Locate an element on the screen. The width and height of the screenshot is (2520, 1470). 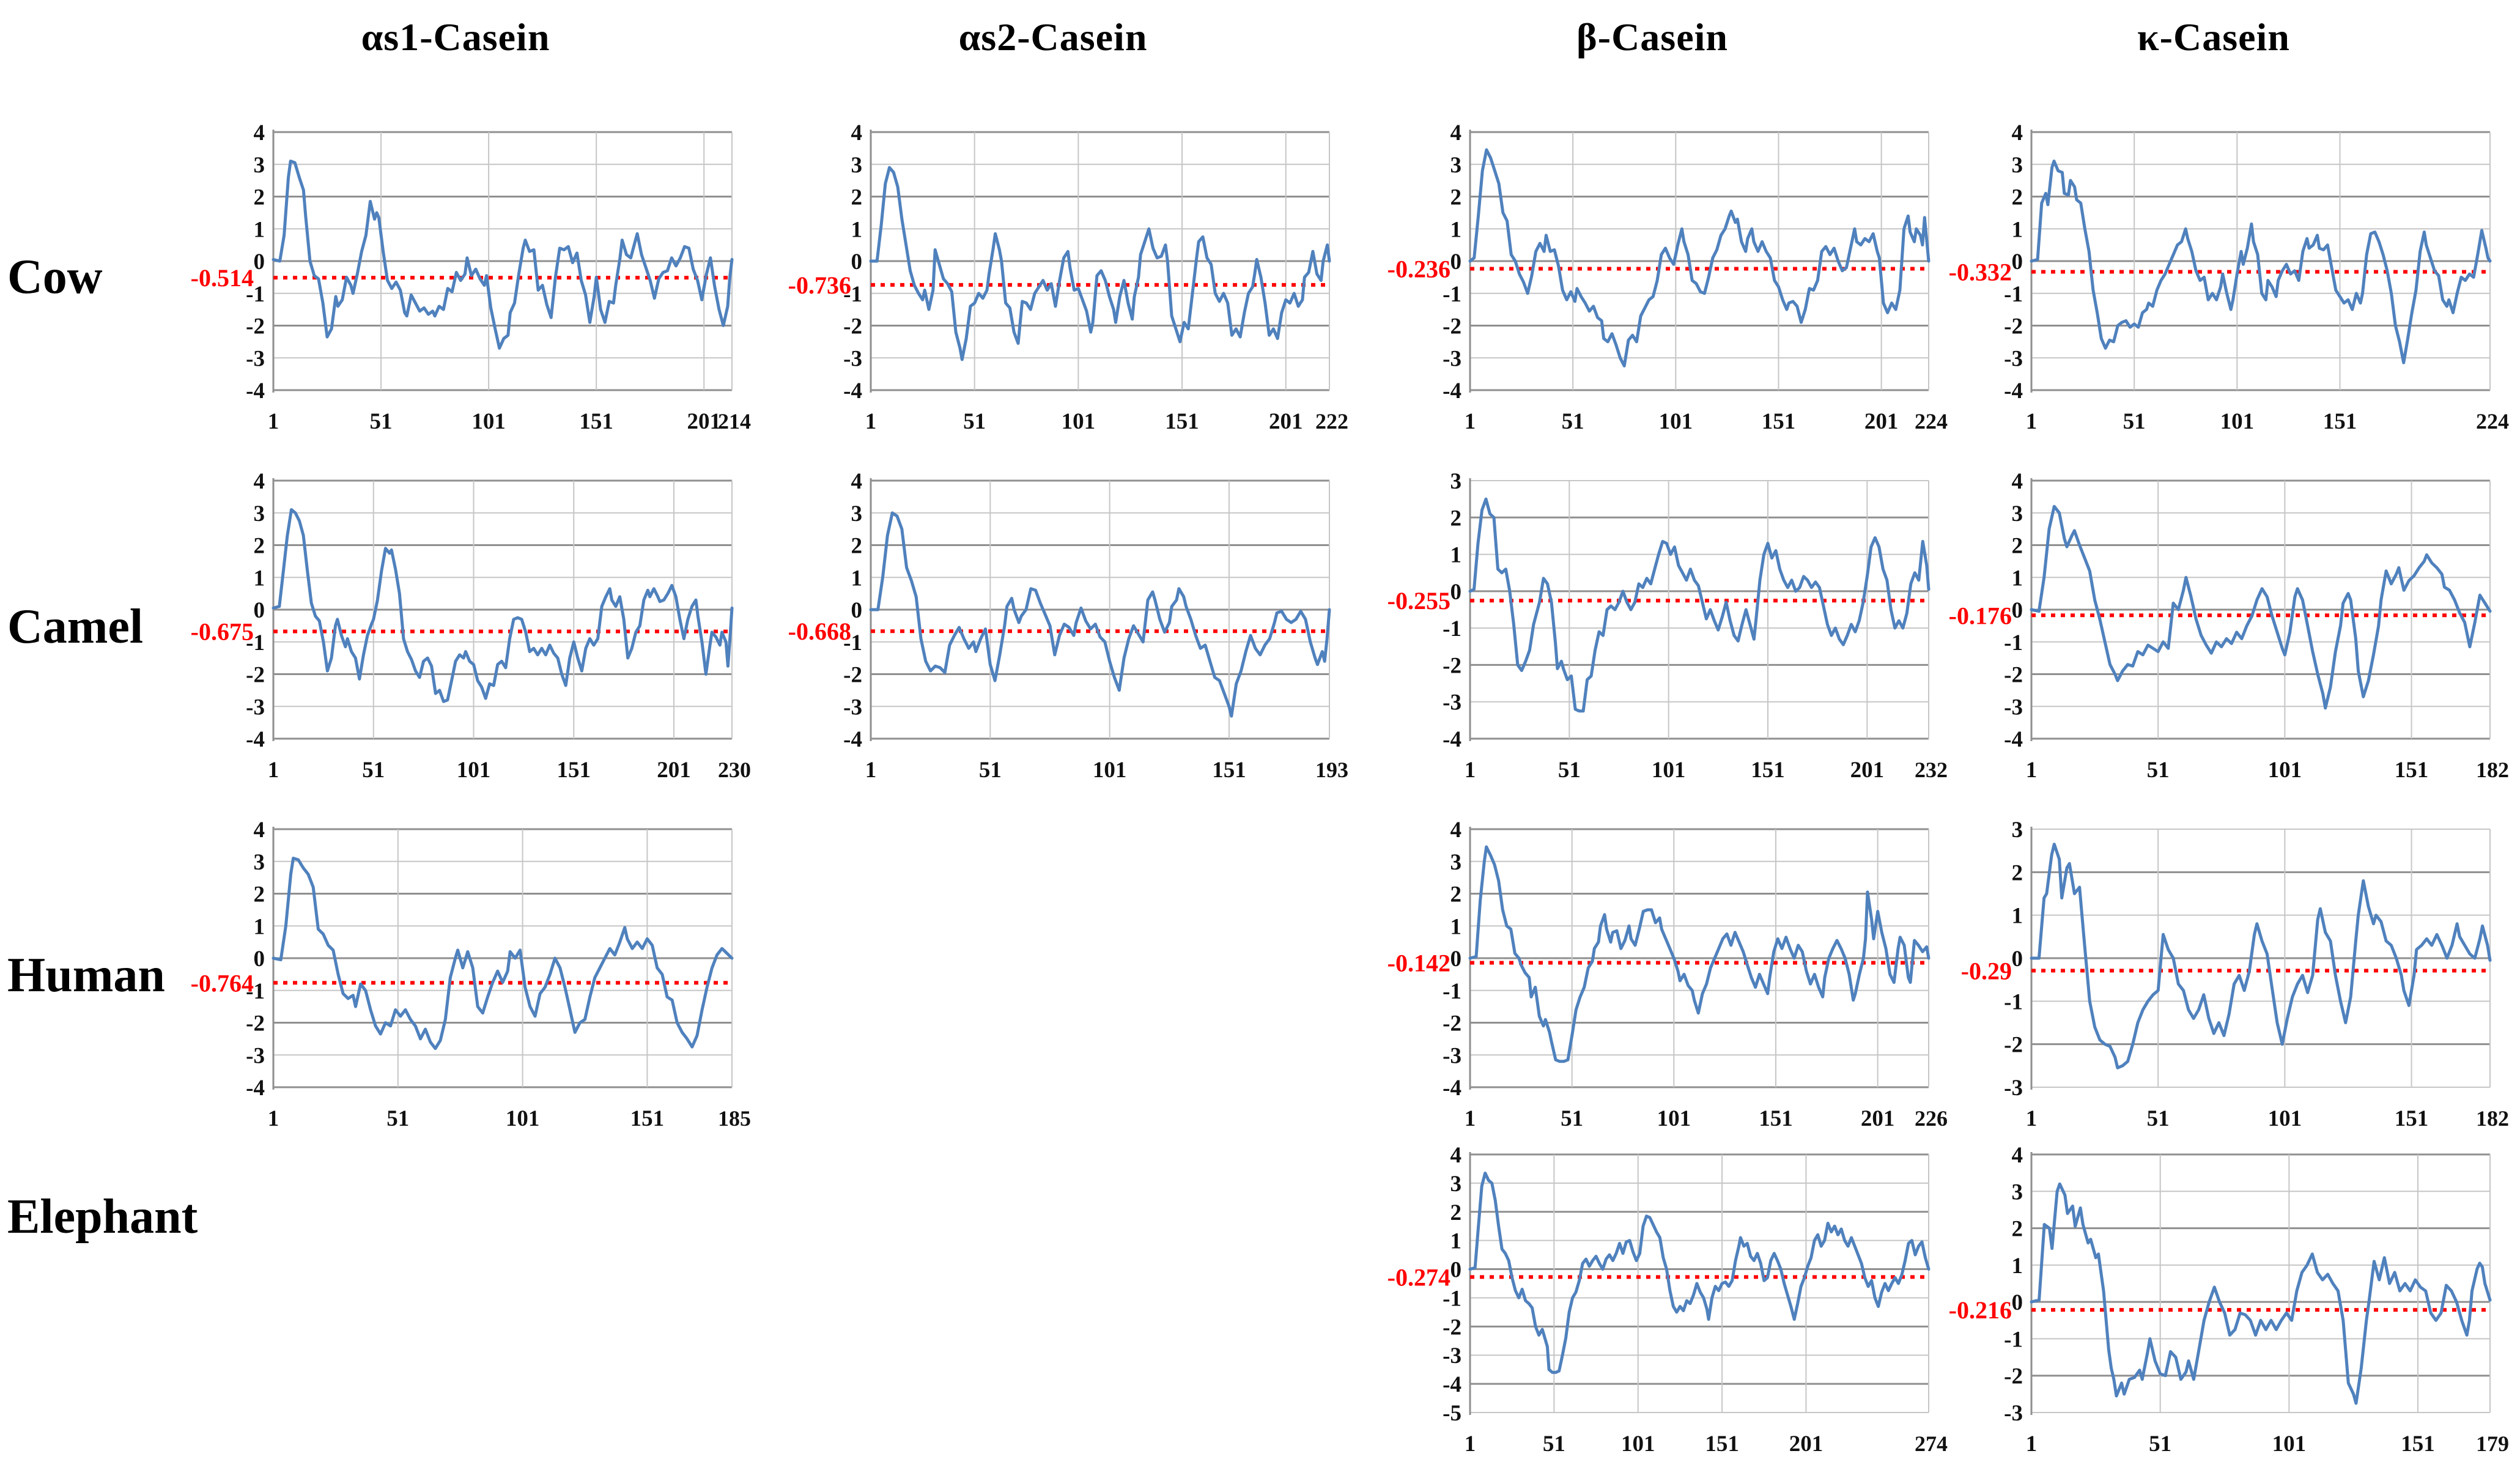
chart-camel-kappa-casein: -4 -3 -2 -1 0 1 2 3 4 1 51 101 151 182 -0.176 is located at coordinates (2228, 630).